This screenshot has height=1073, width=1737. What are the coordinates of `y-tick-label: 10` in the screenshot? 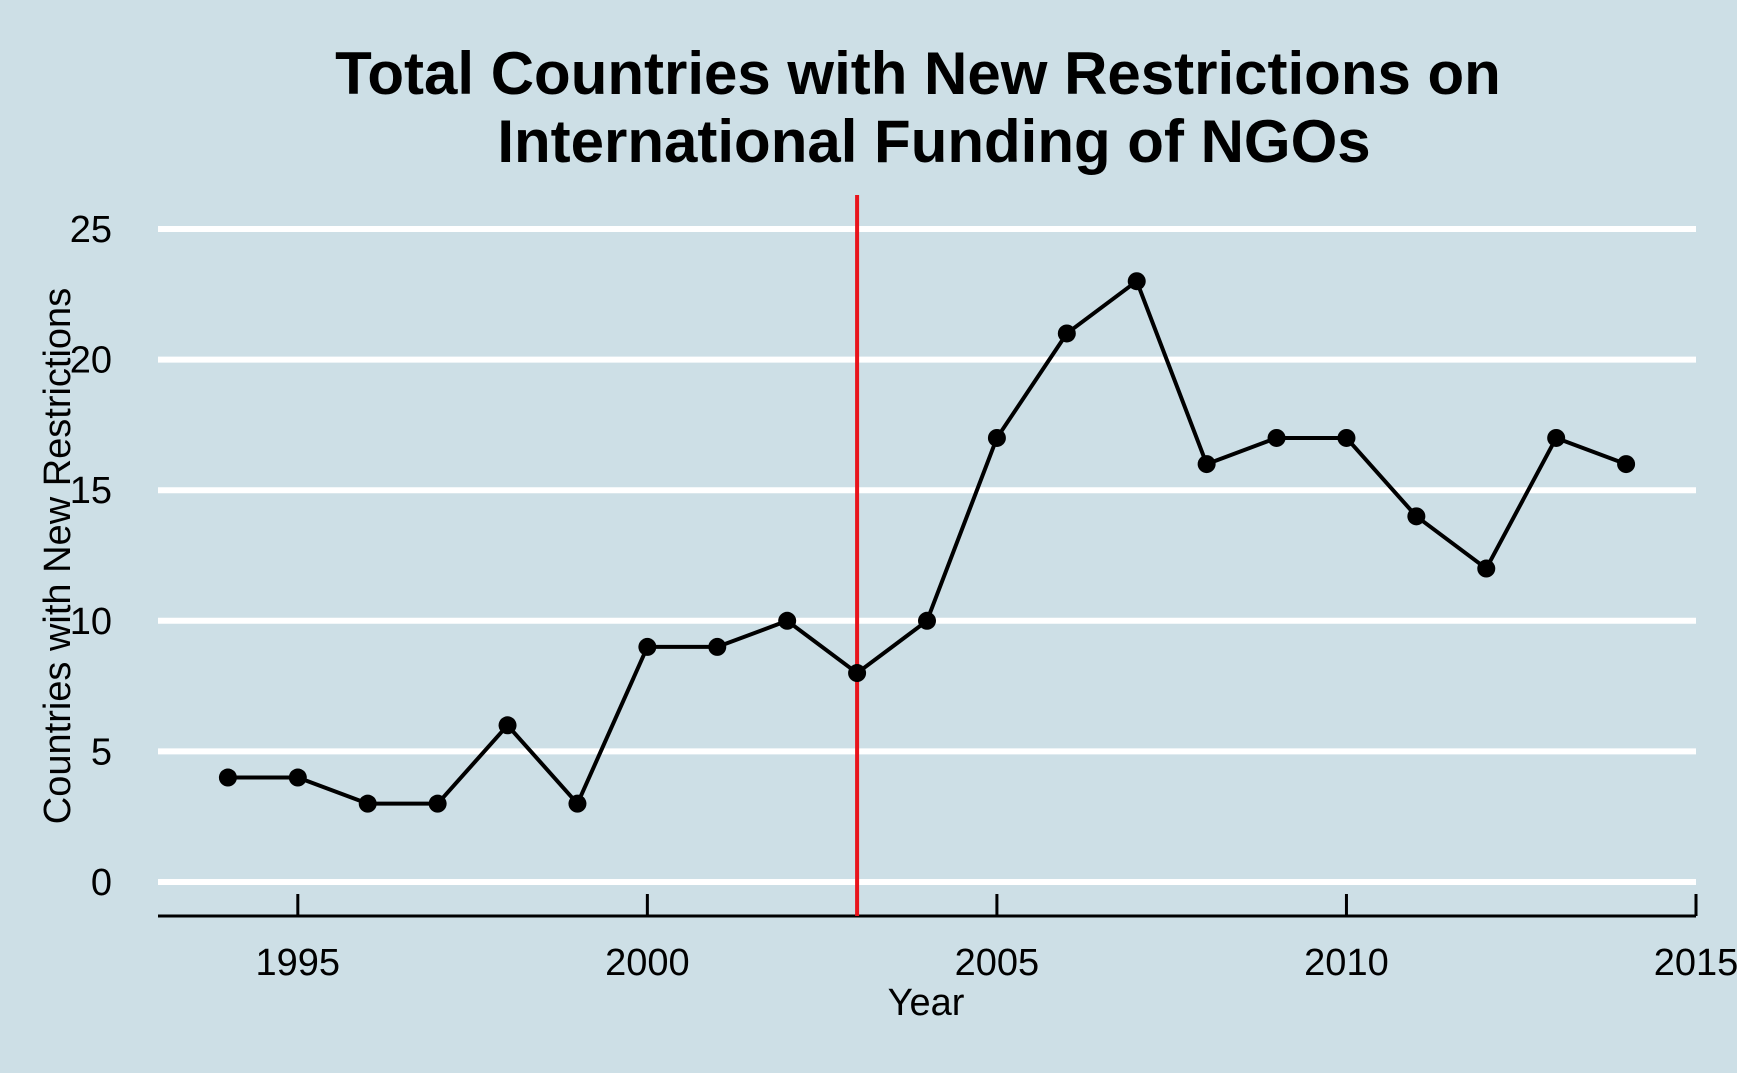 It's located at (91, 622).